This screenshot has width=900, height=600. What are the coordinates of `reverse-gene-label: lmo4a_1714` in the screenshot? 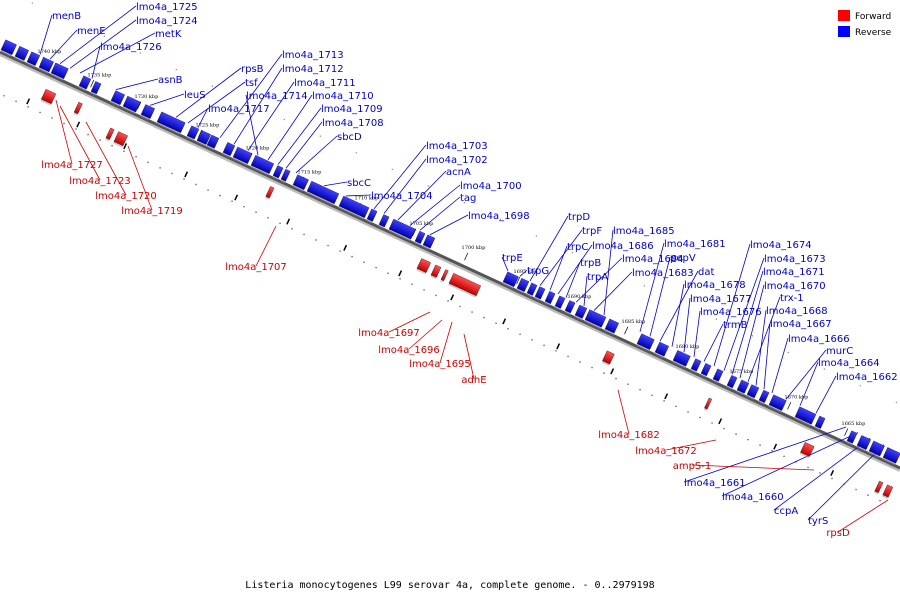 It's located at (277, 96).